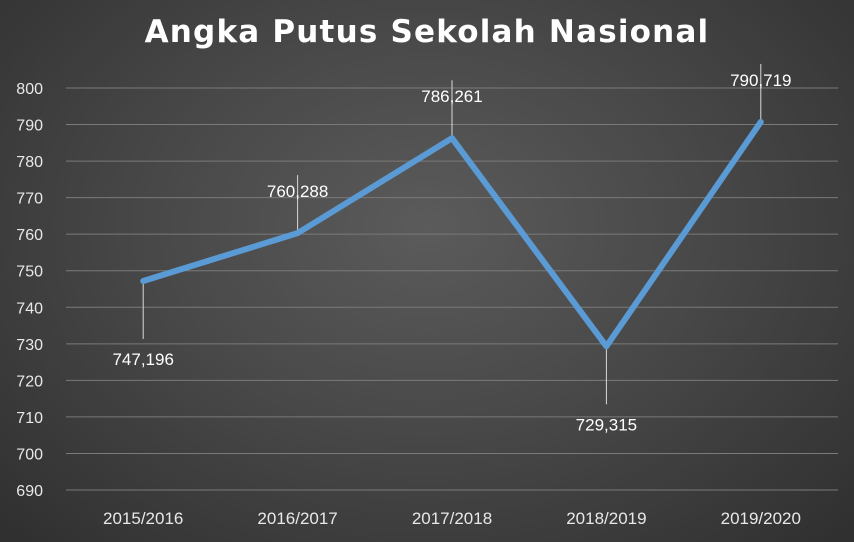 The height and width of the screenshot is (542, 854). What do you see at coordinates (606, 424) in the screenshot?
I see `data-label: 729,315` at bounding box center [606, 424].